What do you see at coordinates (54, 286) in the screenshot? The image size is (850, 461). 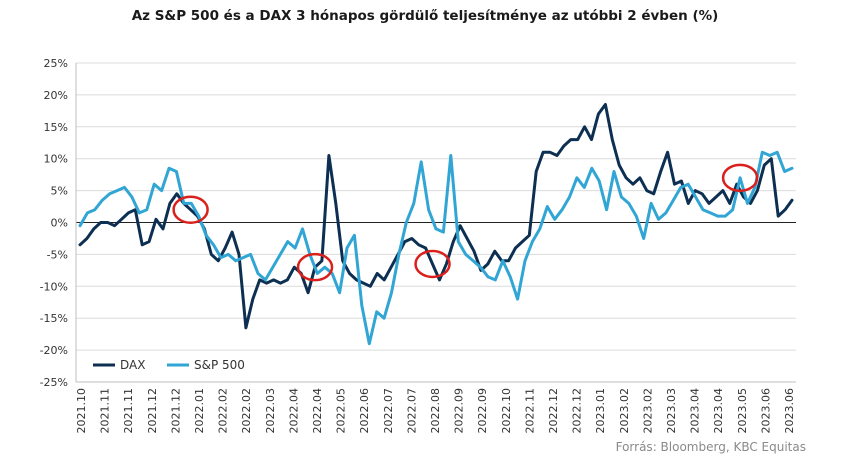 I see `y-tick-label: -10%` at bounding box center [54, 286].